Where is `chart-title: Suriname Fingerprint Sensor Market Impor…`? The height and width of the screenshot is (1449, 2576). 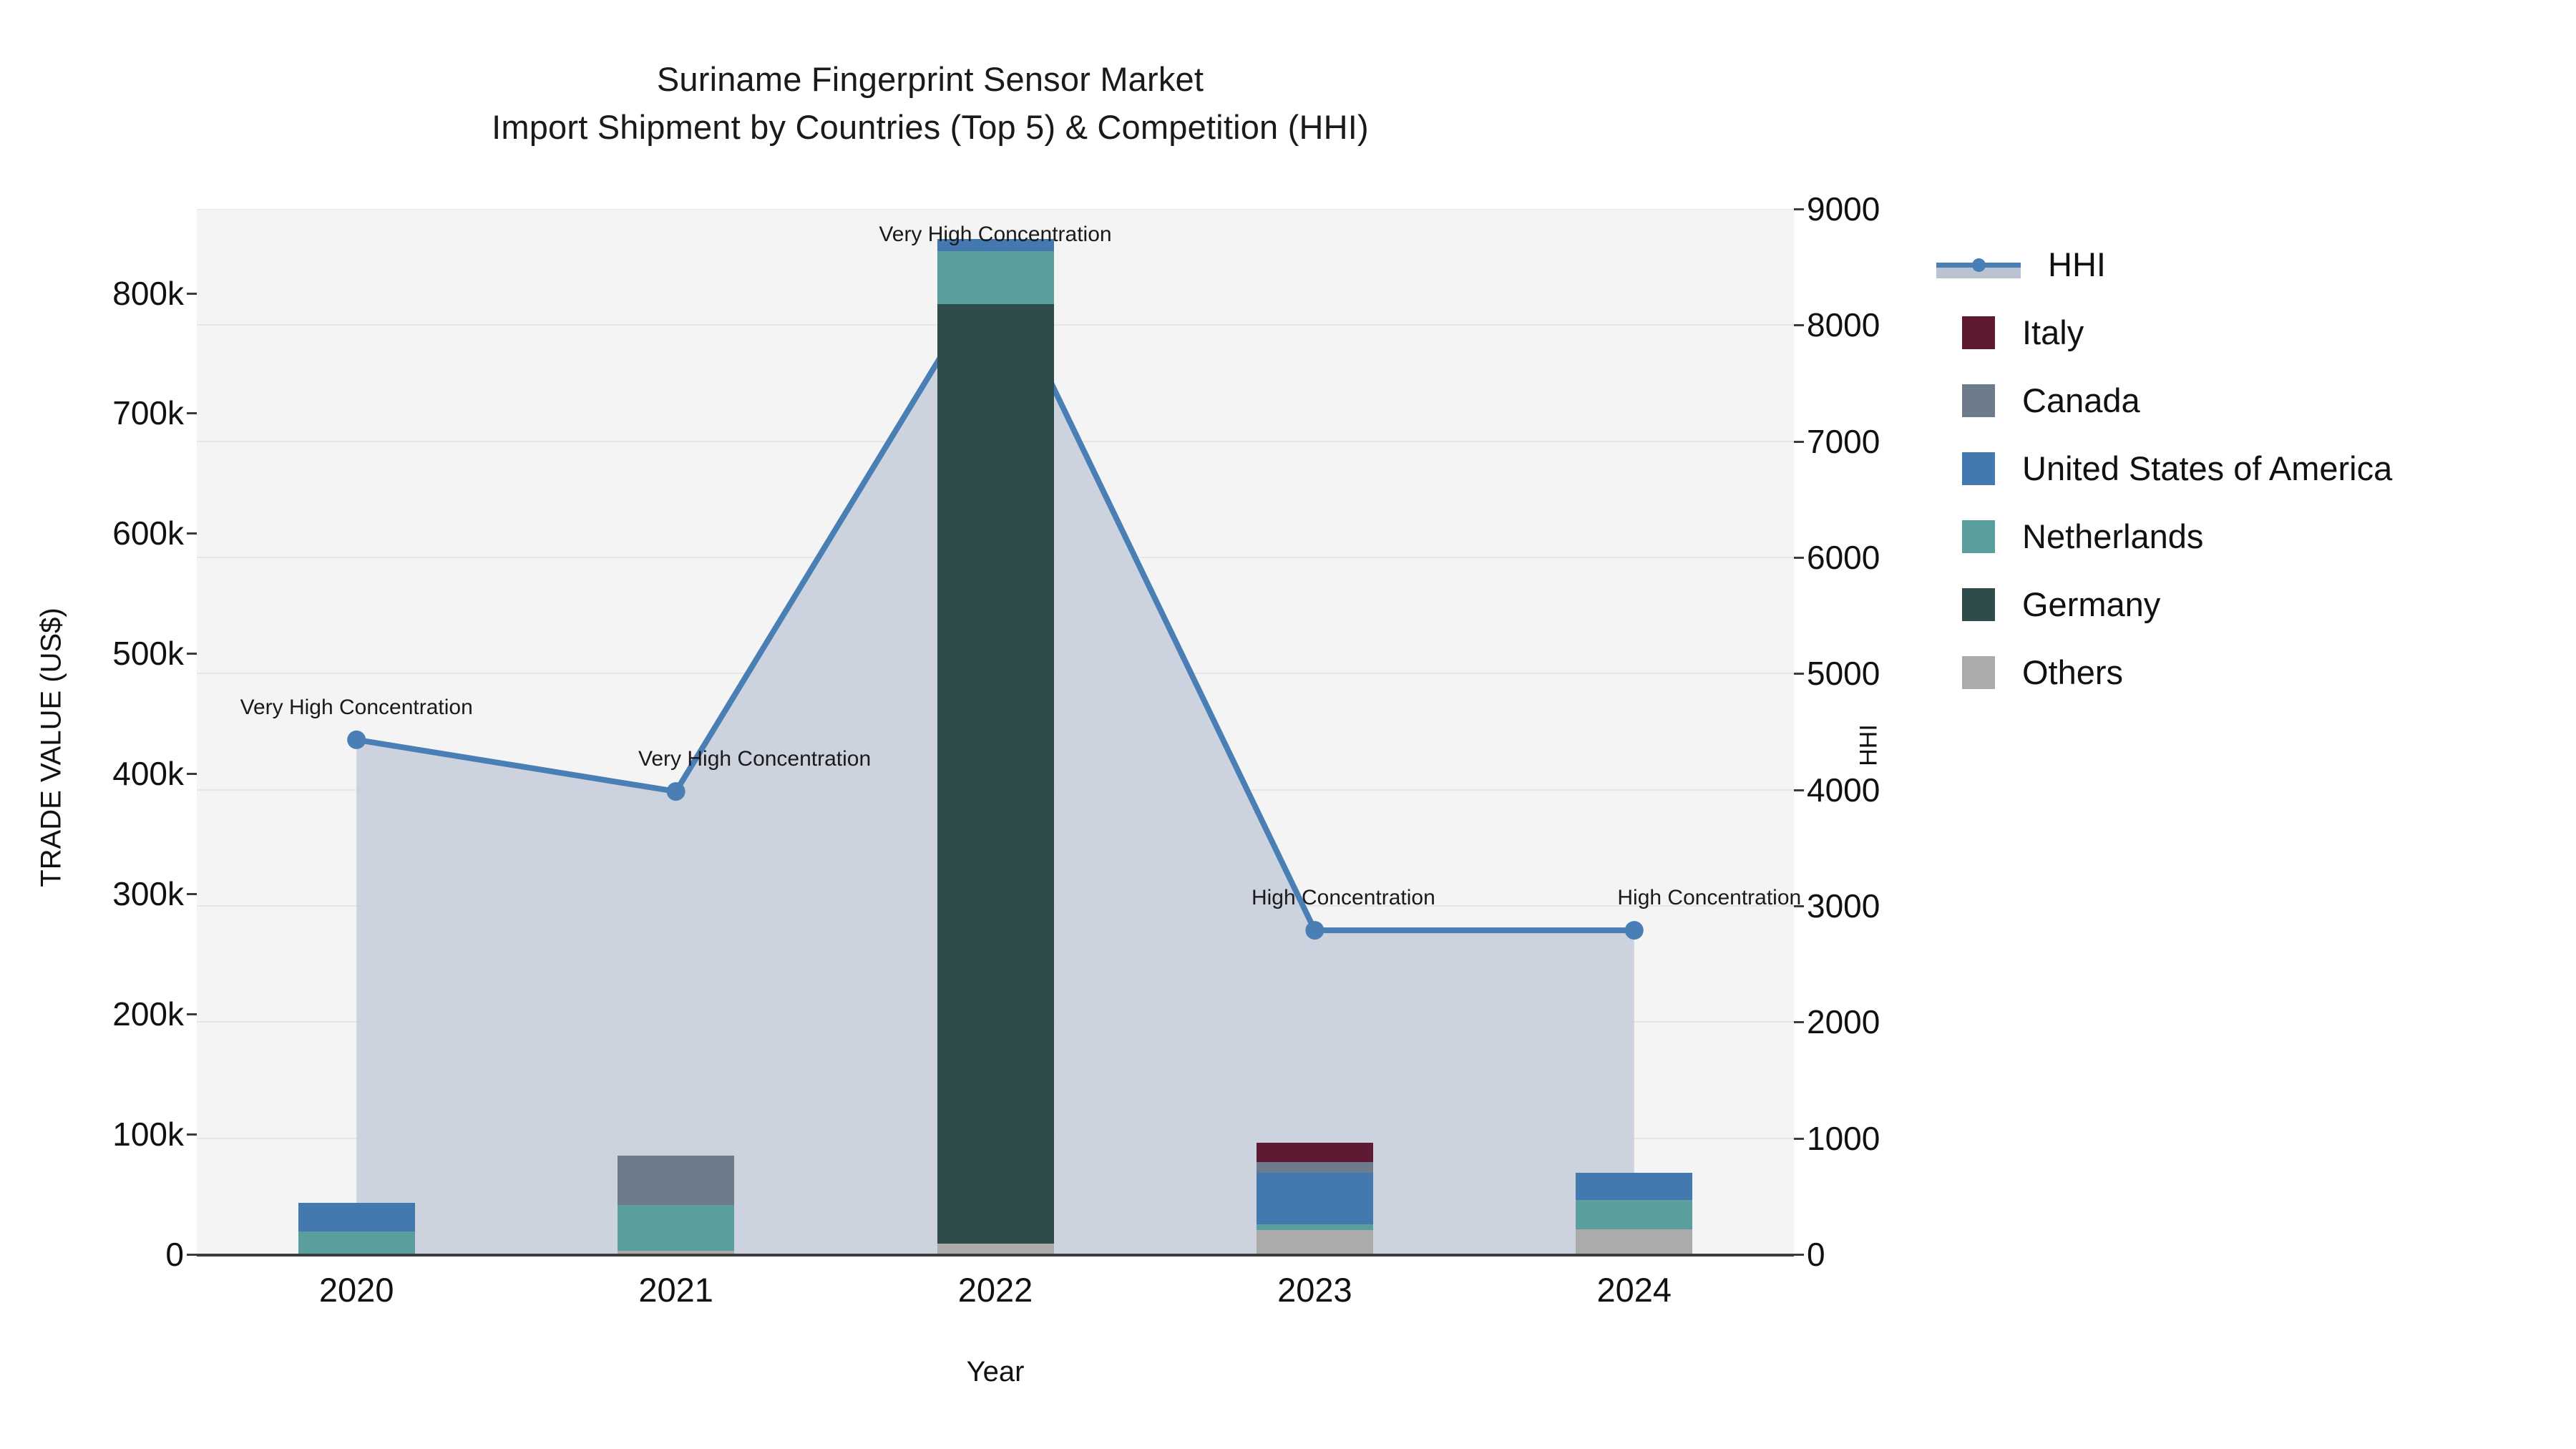 chart-title: Suriname Fingerprint Sensor Market Impor… is located at coordinates (930, 103).